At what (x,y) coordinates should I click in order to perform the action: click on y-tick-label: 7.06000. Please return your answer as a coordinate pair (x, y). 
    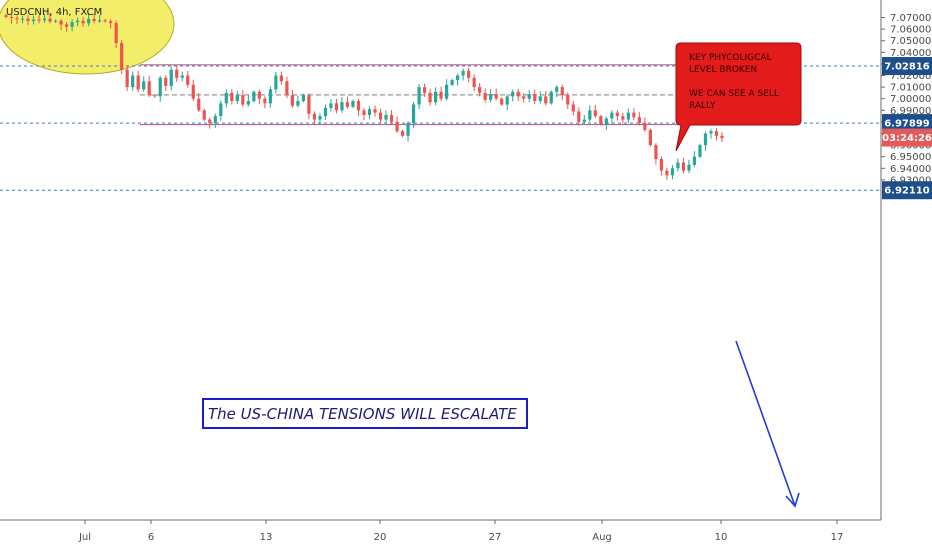
    Looking at the image, I should click on (910, 30).